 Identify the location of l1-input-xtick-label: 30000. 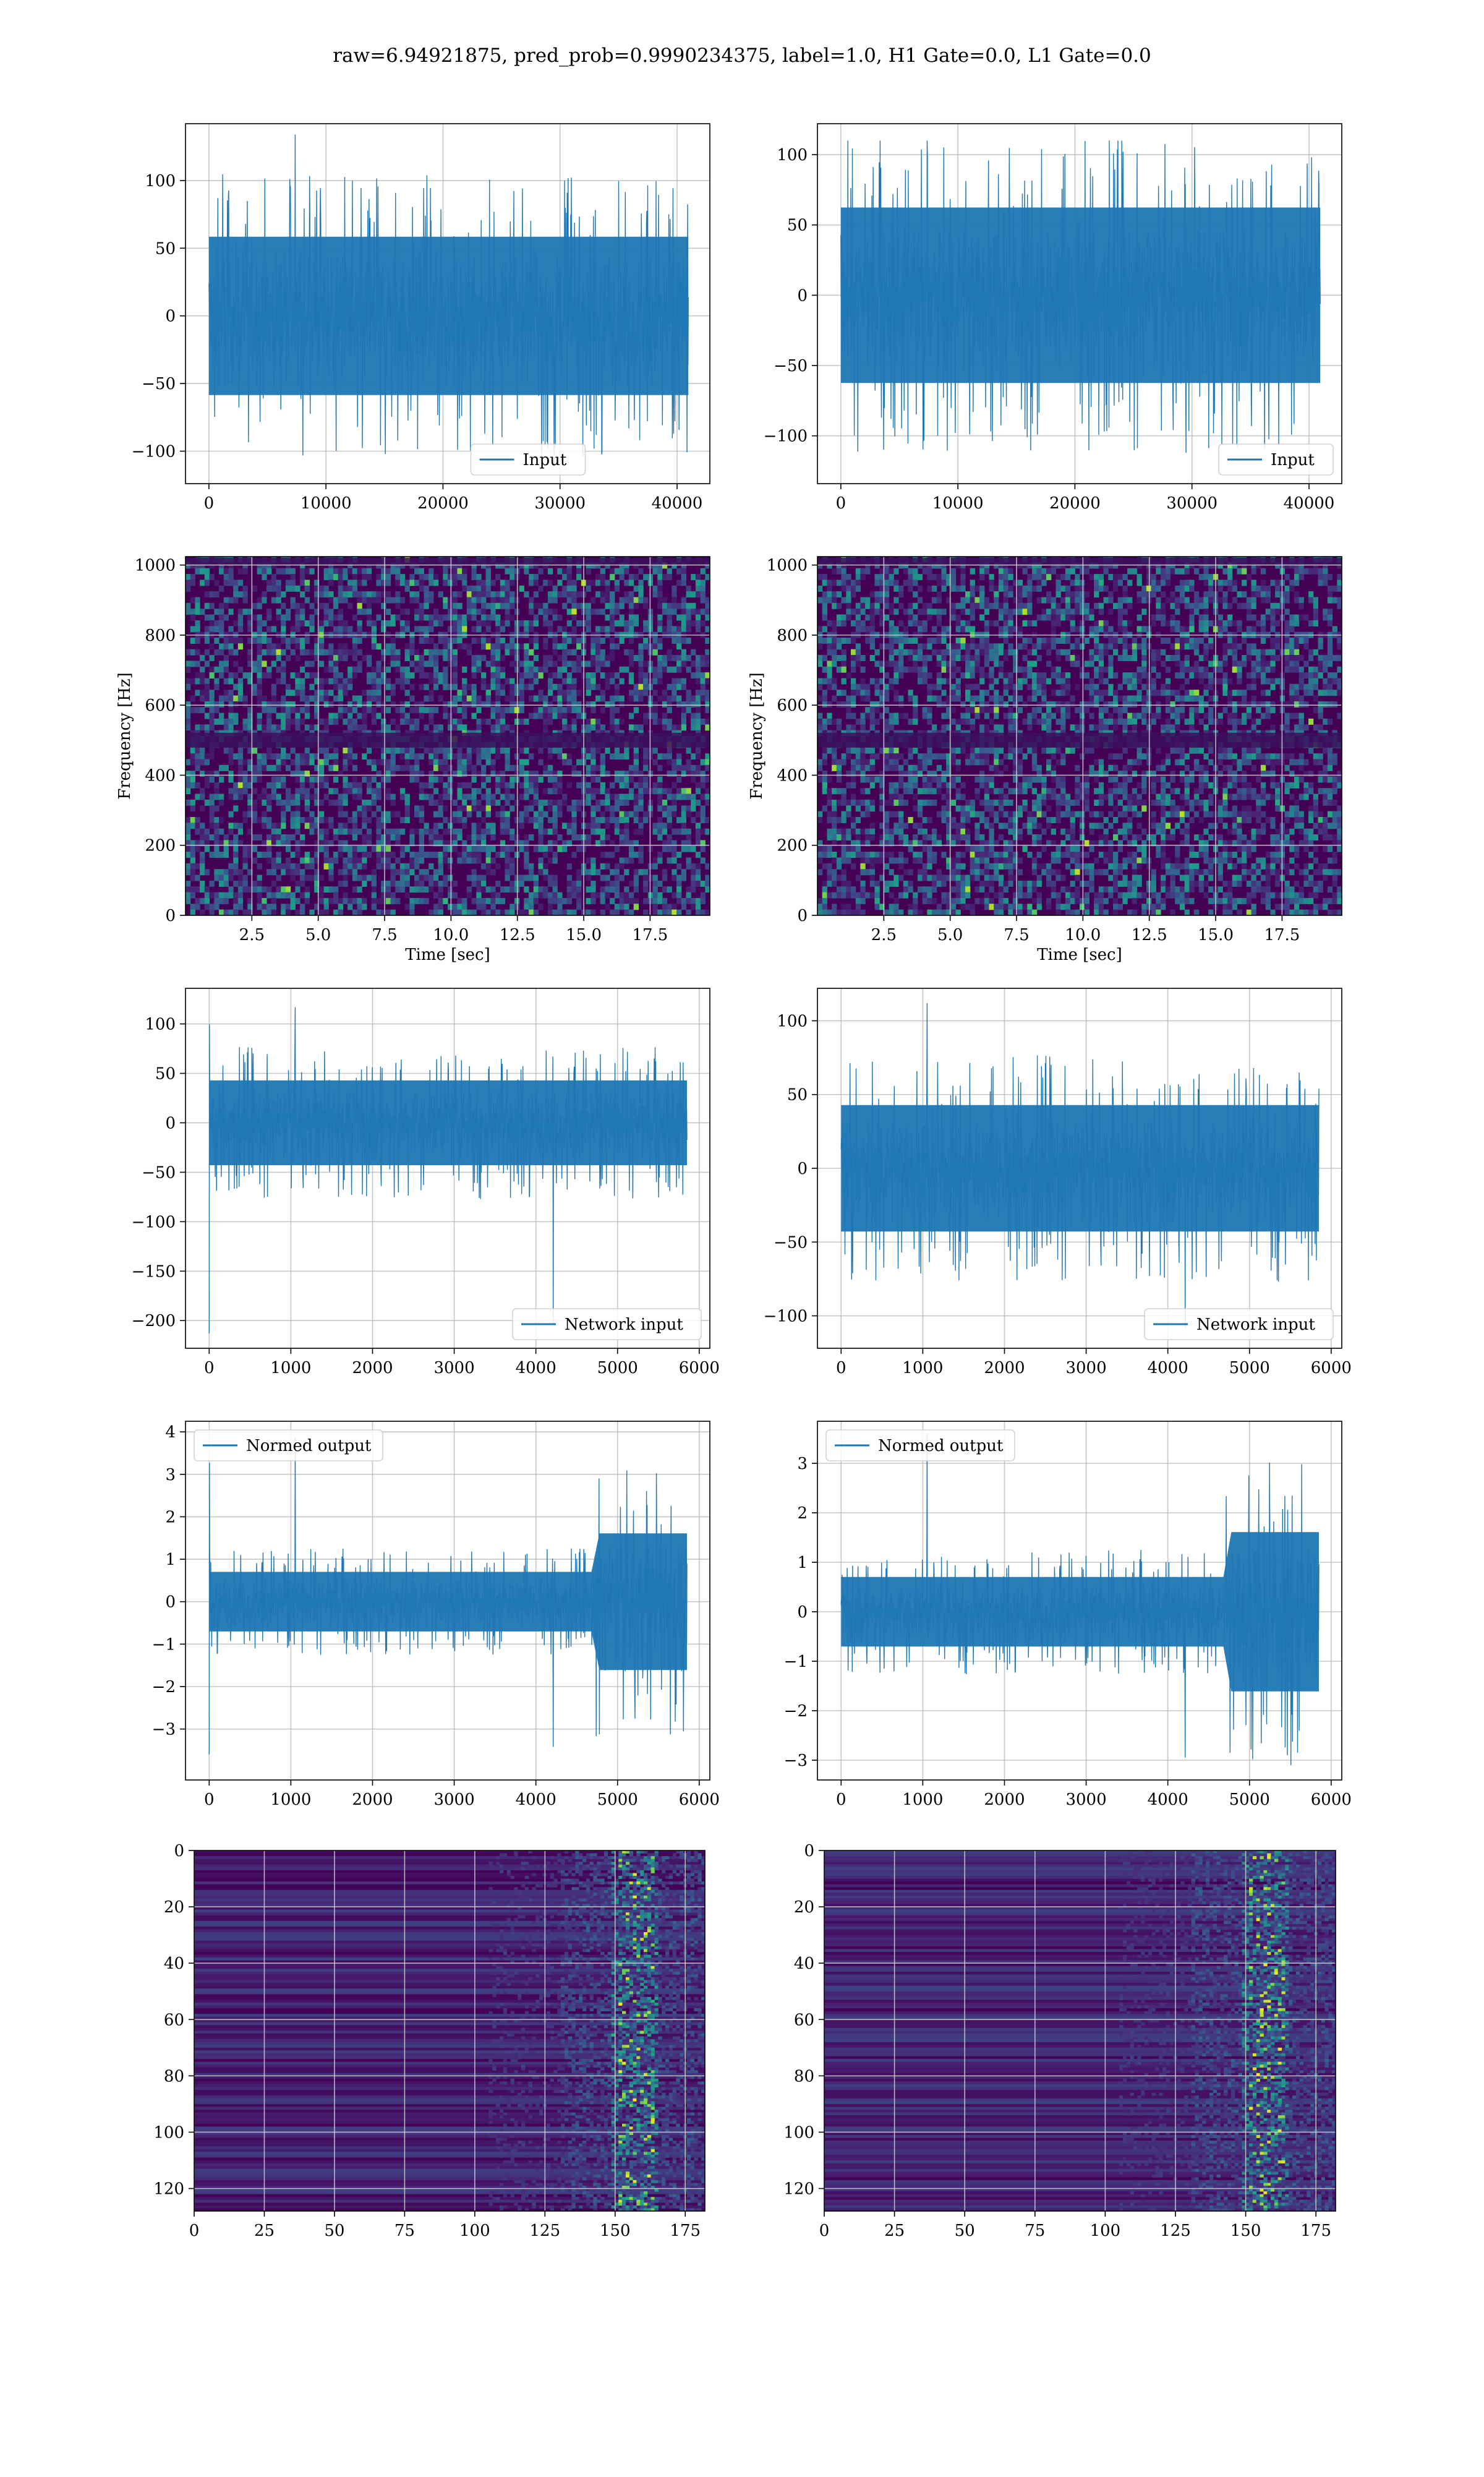
(1191, 503).